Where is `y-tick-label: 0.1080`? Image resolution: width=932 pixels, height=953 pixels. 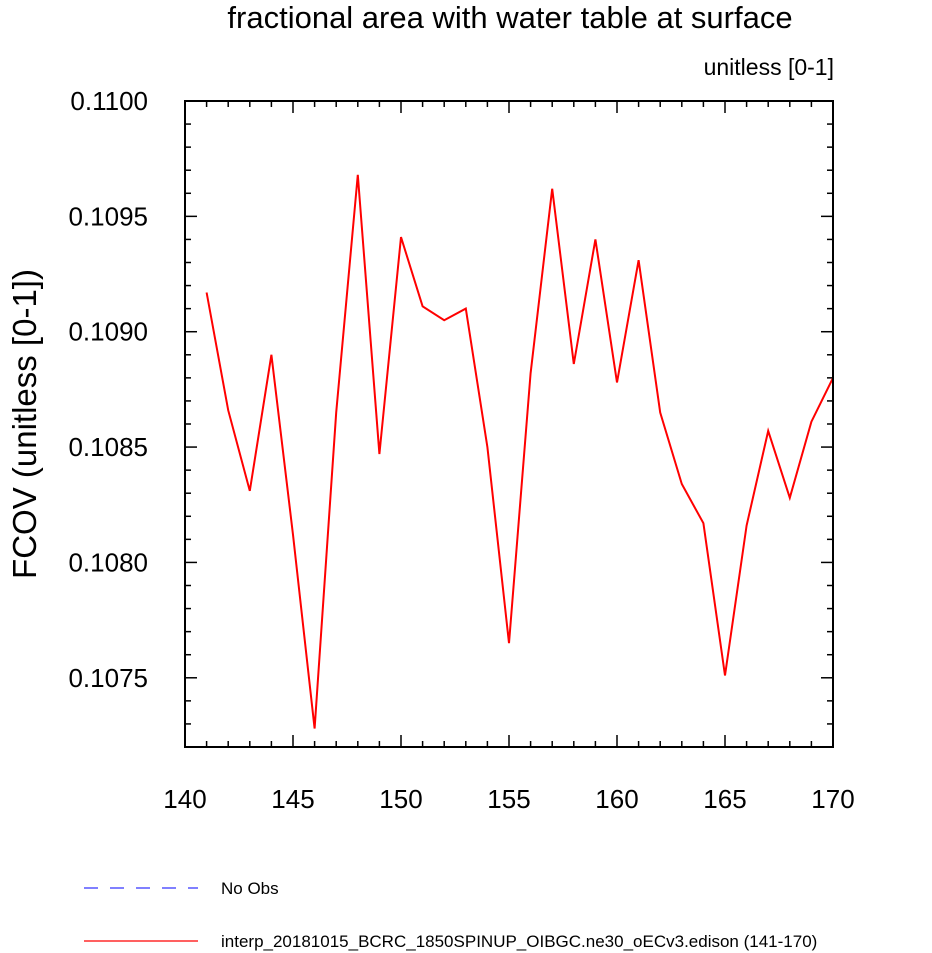 y-tick-label: 0.1080 is located at coordinates (108, 562).